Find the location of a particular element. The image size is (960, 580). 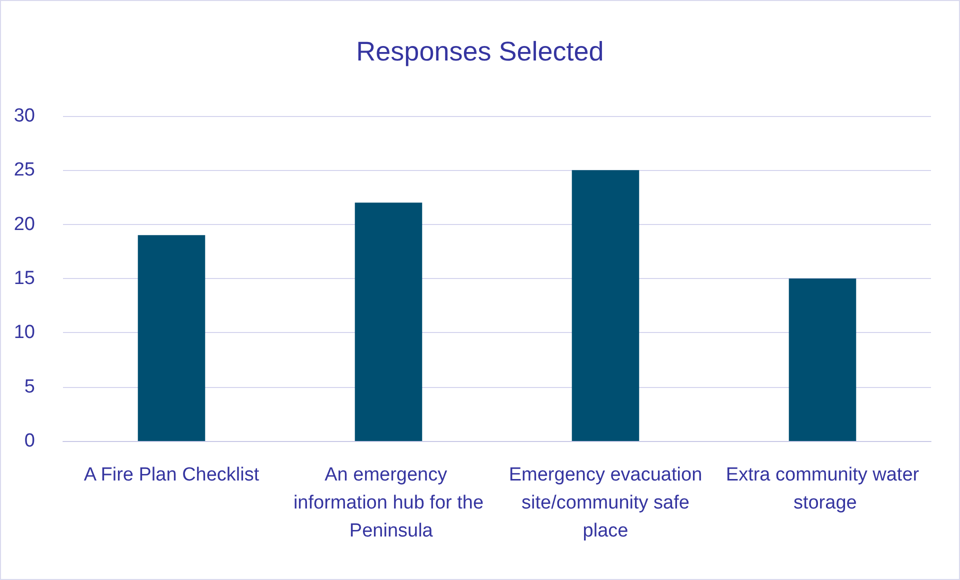

x-tick-label: Emergency evacuation site/community safe place is located at coordinates (605, 503).